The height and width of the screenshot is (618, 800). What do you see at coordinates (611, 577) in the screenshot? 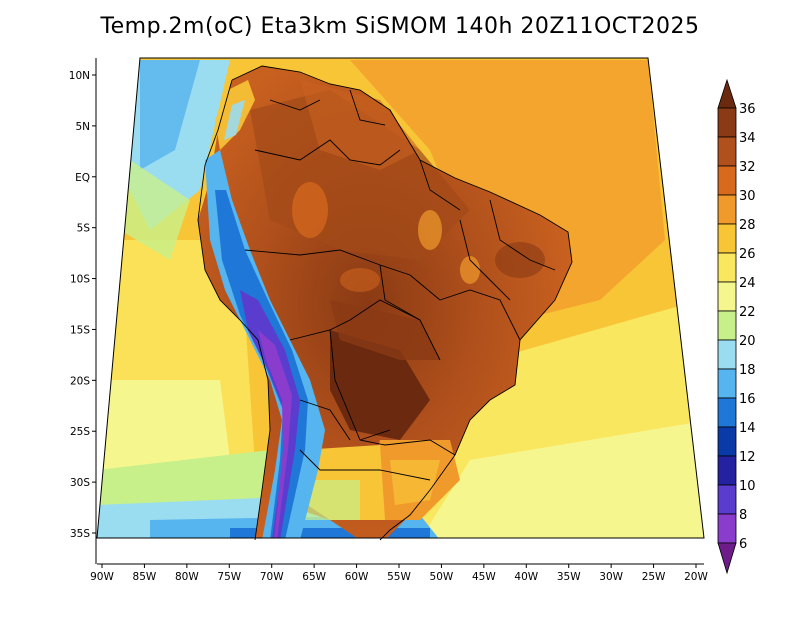
I see `lon-tick-label: 30W` at bounding box center [611, 577].